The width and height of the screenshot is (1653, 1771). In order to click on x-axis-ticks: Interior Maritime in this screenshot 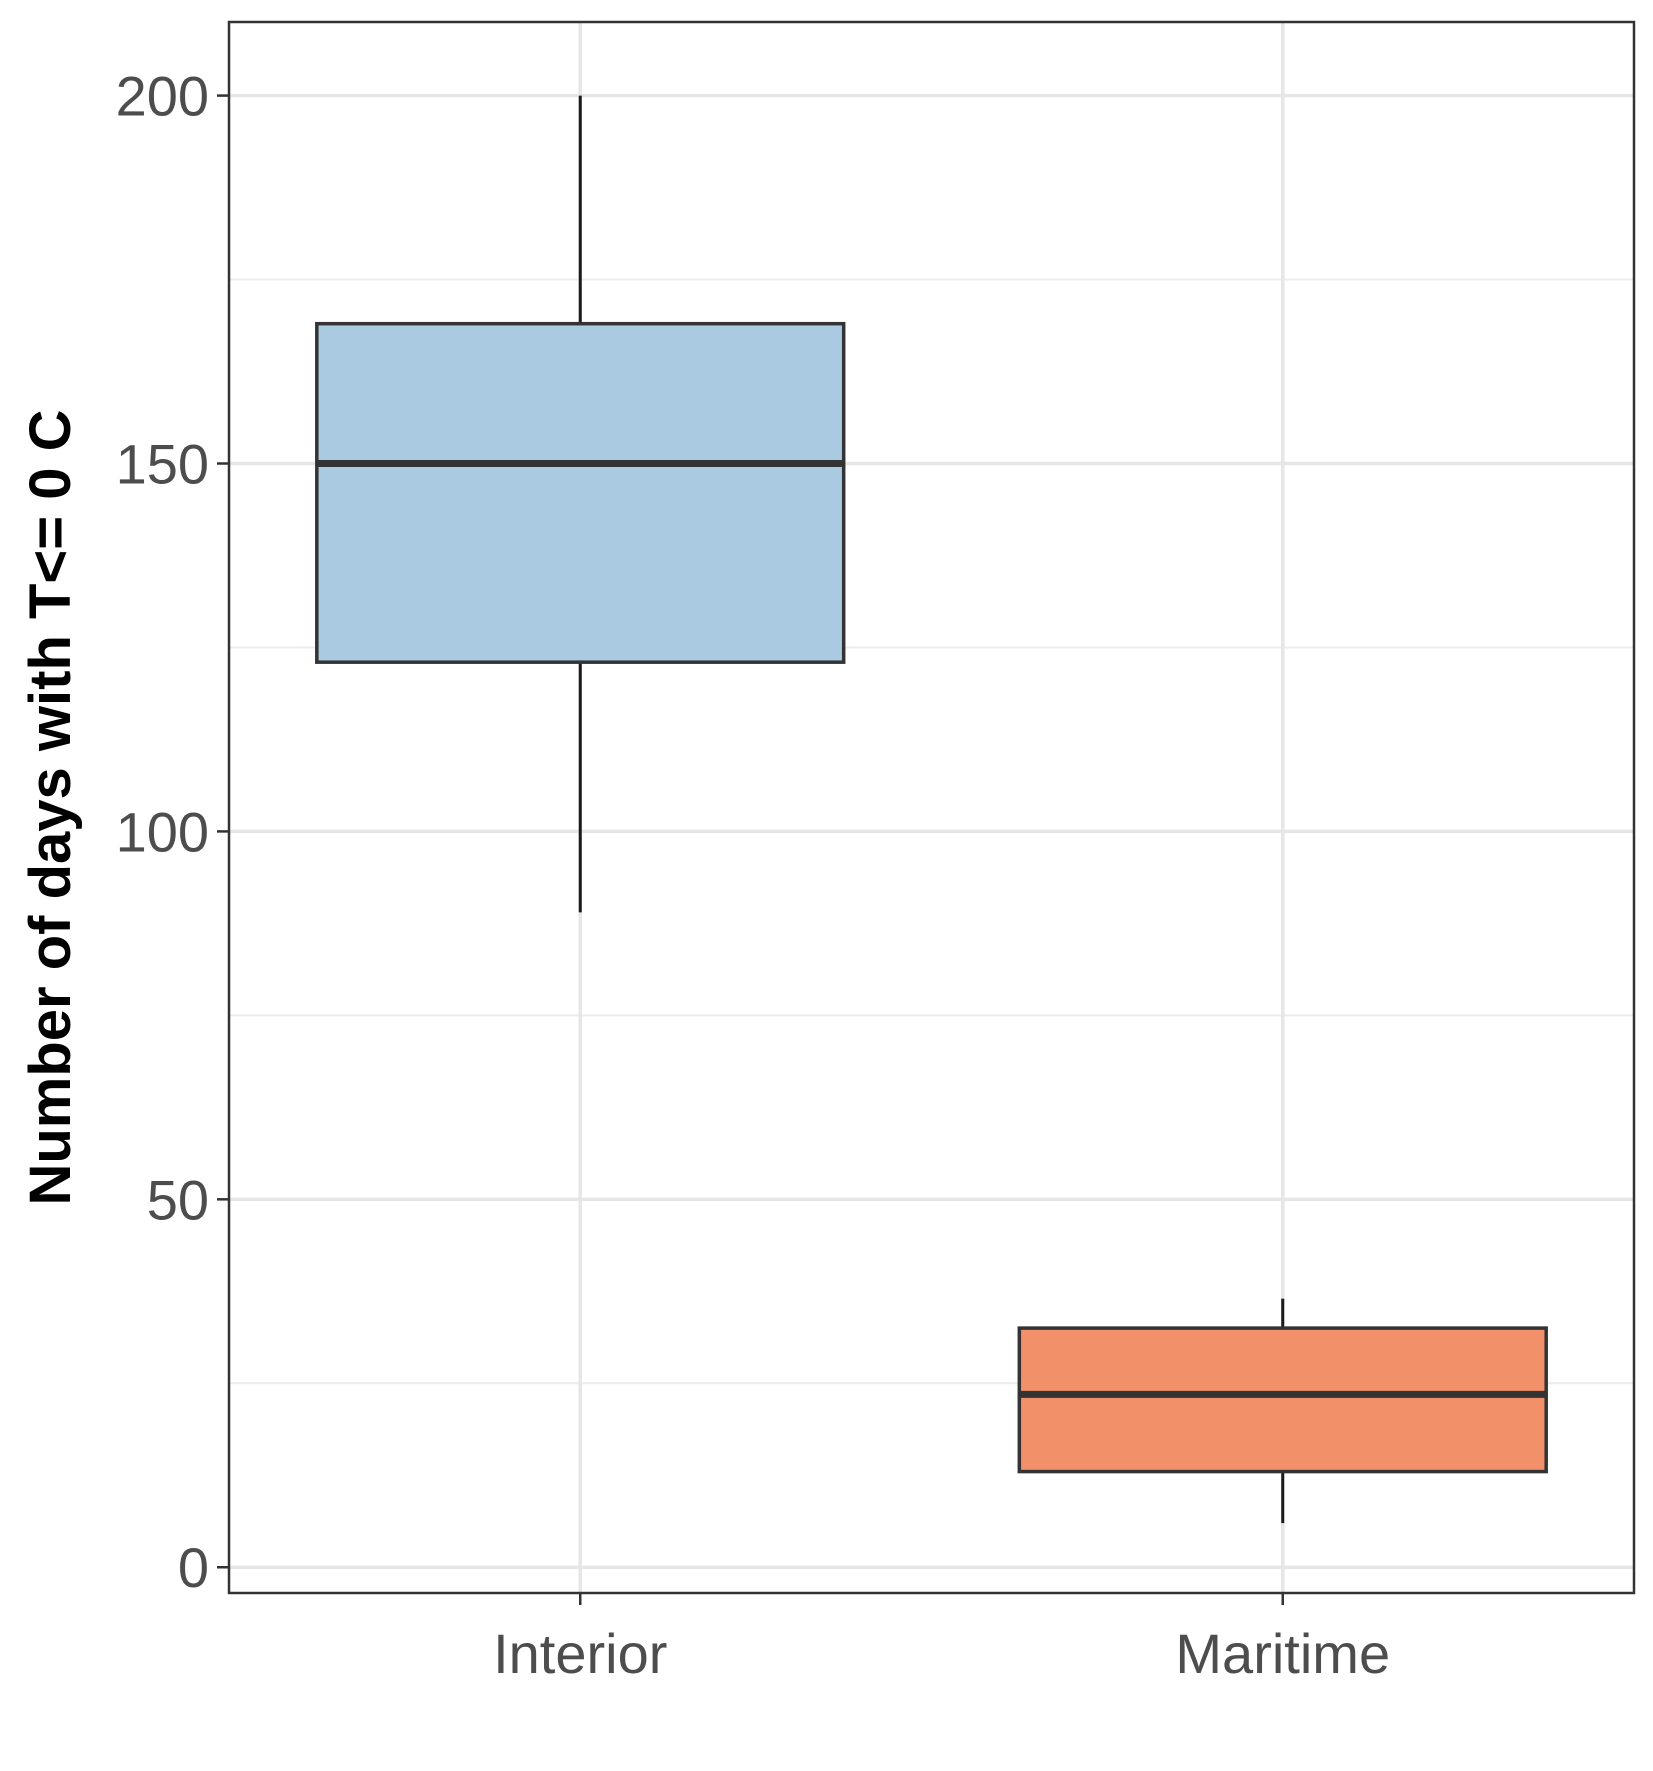, I will do `click(941, 1639)`.